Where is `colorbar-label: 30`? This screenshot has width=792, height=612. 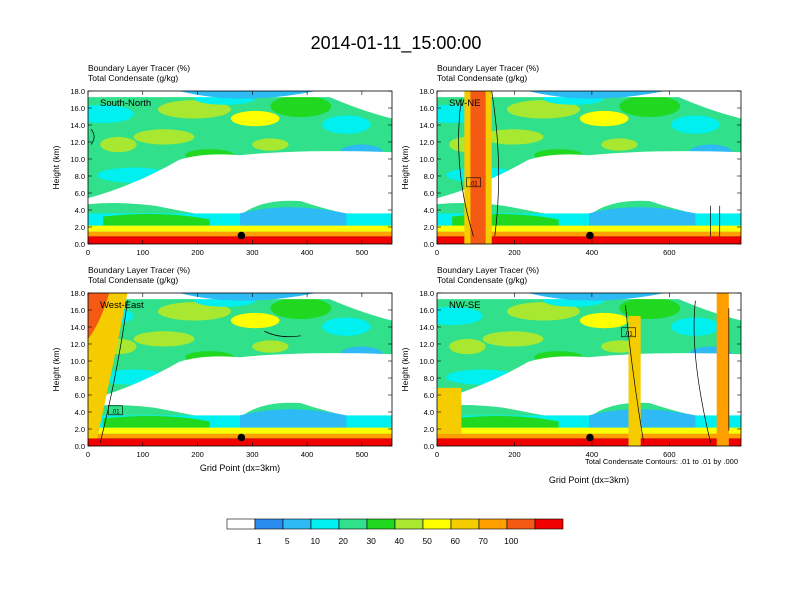 colorbar-label: 30 is located at coordinates (371, 541).